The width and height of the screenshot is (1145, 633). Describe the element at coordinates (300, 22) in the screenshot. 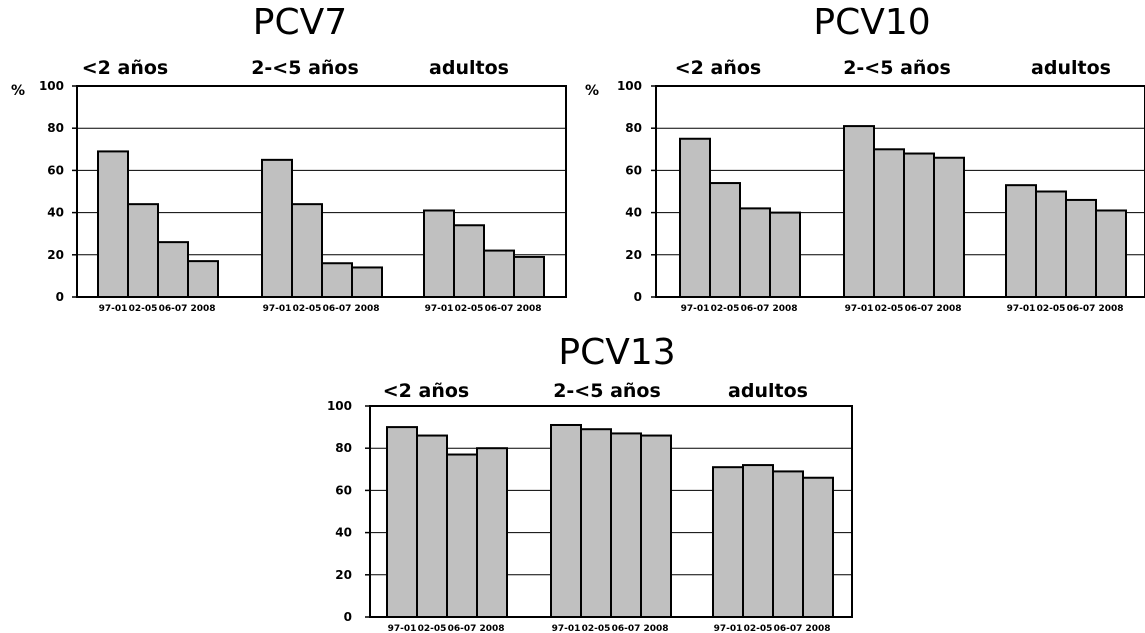

I see `chart-title-pcv7: PCV7` at that location.